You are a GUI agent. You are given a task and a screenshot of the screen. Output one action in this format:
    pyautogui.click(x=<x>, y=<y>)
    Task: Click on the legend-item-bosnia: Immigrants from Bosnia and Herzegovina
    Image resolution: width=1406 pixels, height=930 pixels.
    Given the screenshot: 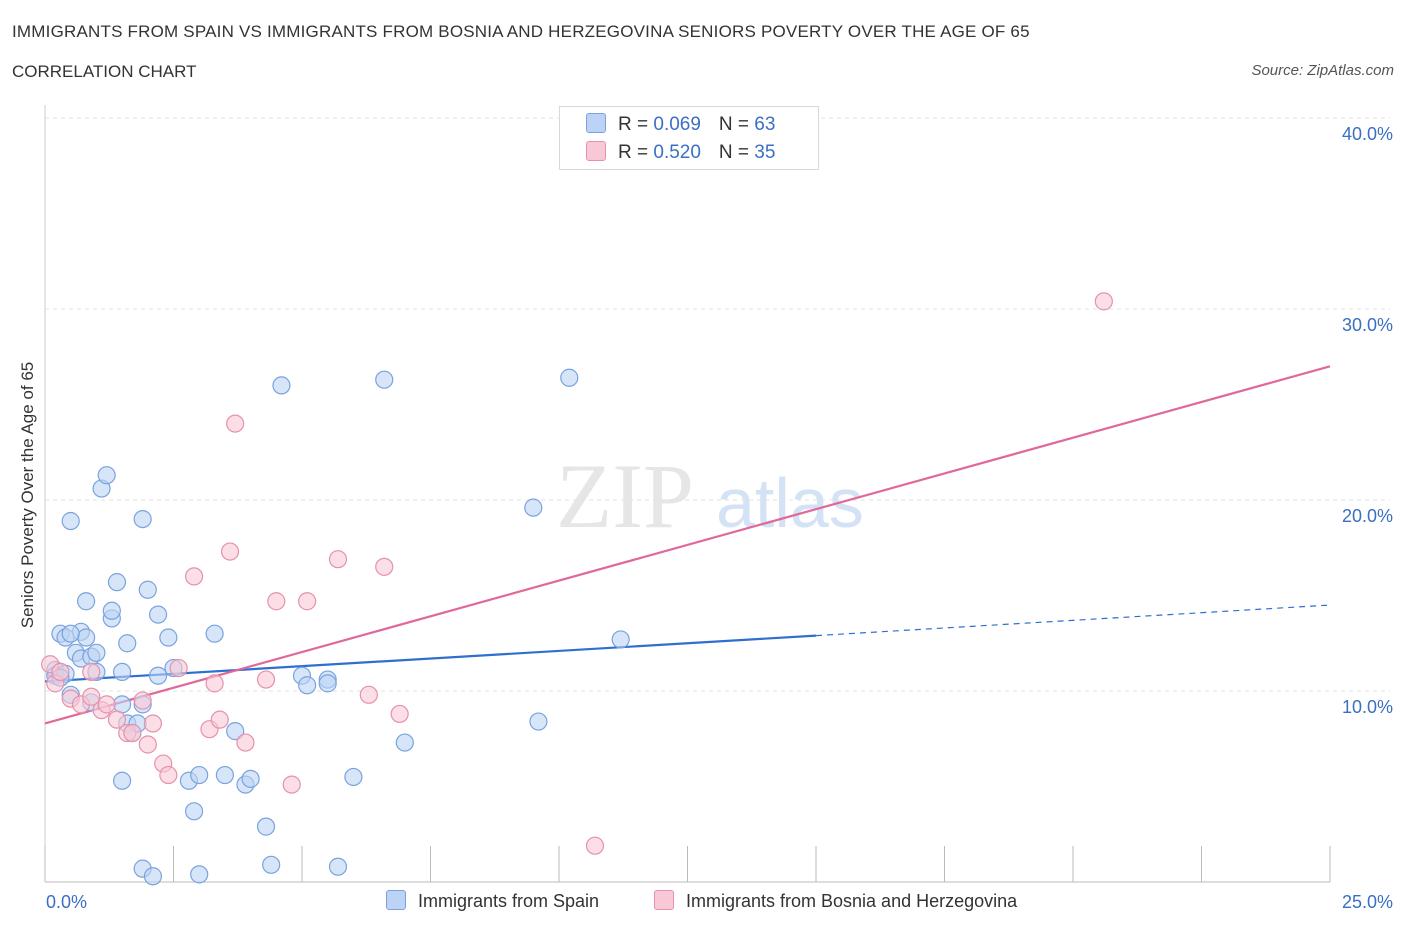 What is the action you would take?
    pyautogui.click(x=835, y=901)
    